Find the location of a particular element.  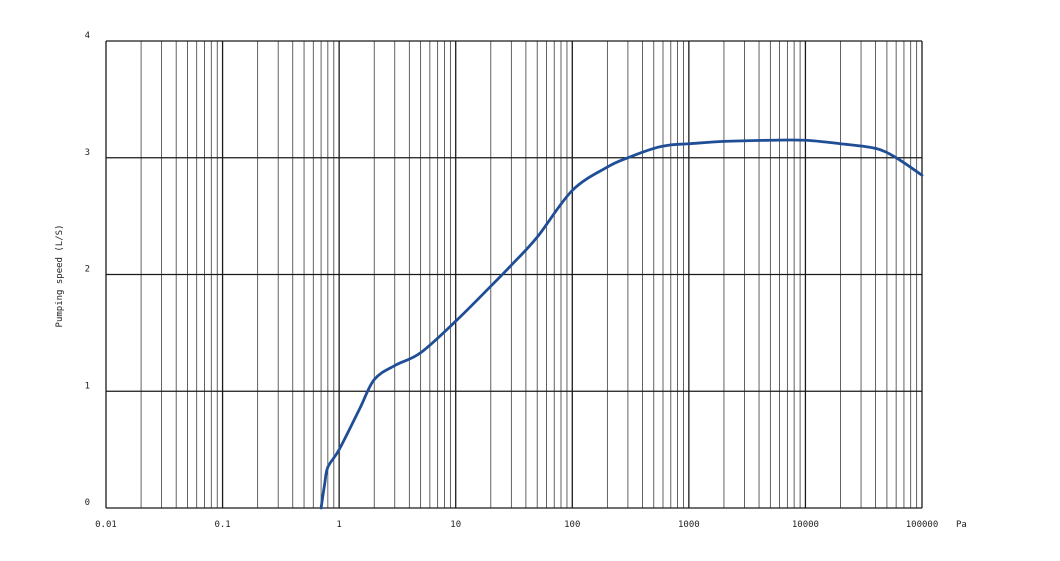

x-tick-label: 1 is located at coordinates (338, 525).